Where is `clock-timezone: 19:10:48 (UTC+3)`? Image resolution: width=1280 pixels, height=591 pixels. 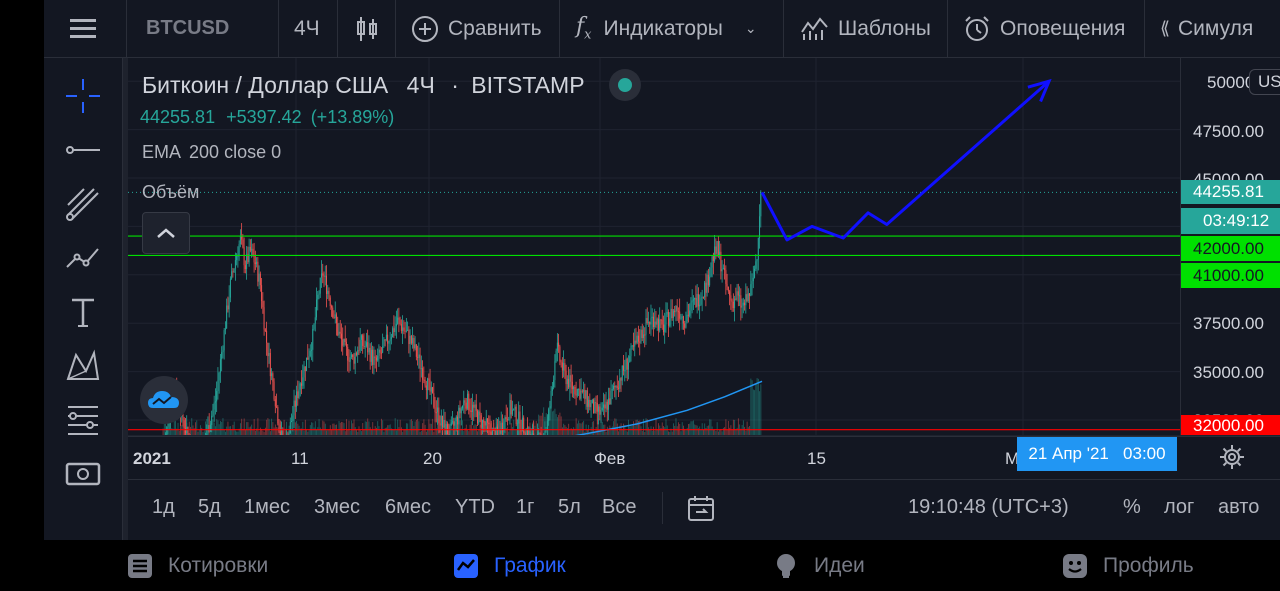
clock-timezone: 19:10:48 (UTC+3) is located at coordinates (988, 507).